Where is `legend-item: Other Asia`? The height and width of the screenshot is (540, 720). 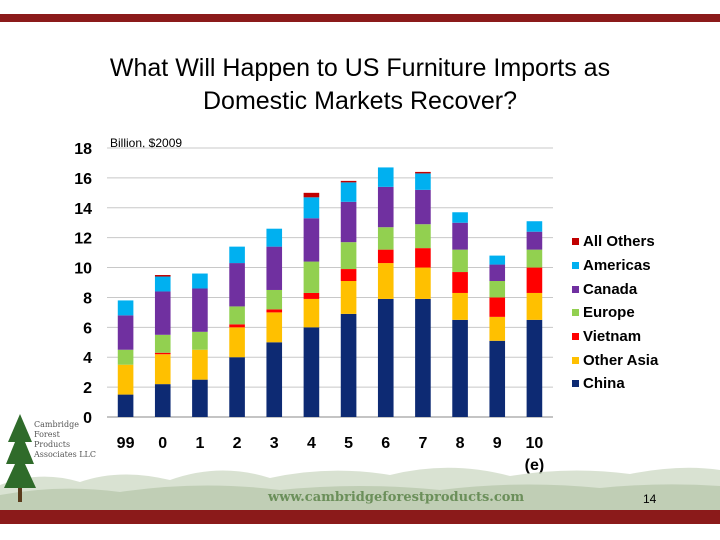
legend-item: Other Asia is located at coordinates (615, 360).